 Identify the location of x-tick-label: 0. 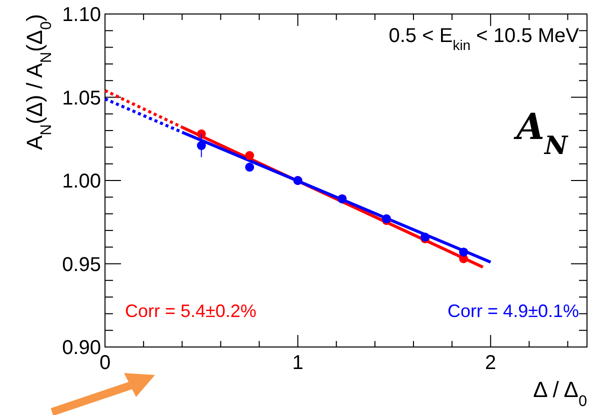
(105, 363).